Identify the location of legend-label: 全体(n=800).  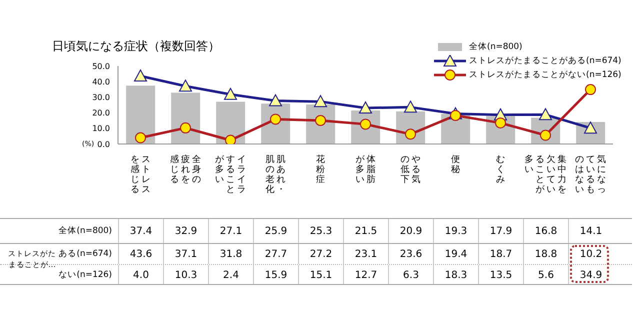
(495, 47).